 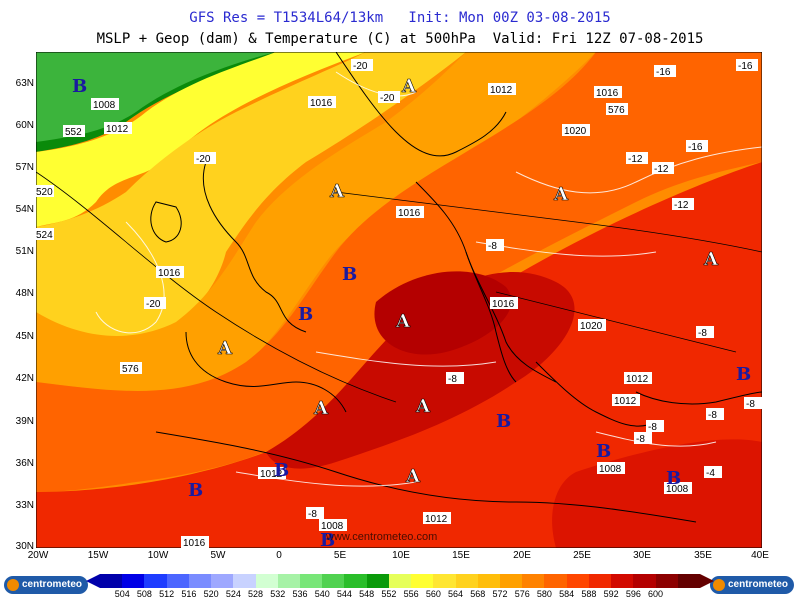 What do you see at coordinates (522, 555) in the screenshot?
I see `lon-label: 20E` at bounding box center [522, 555].